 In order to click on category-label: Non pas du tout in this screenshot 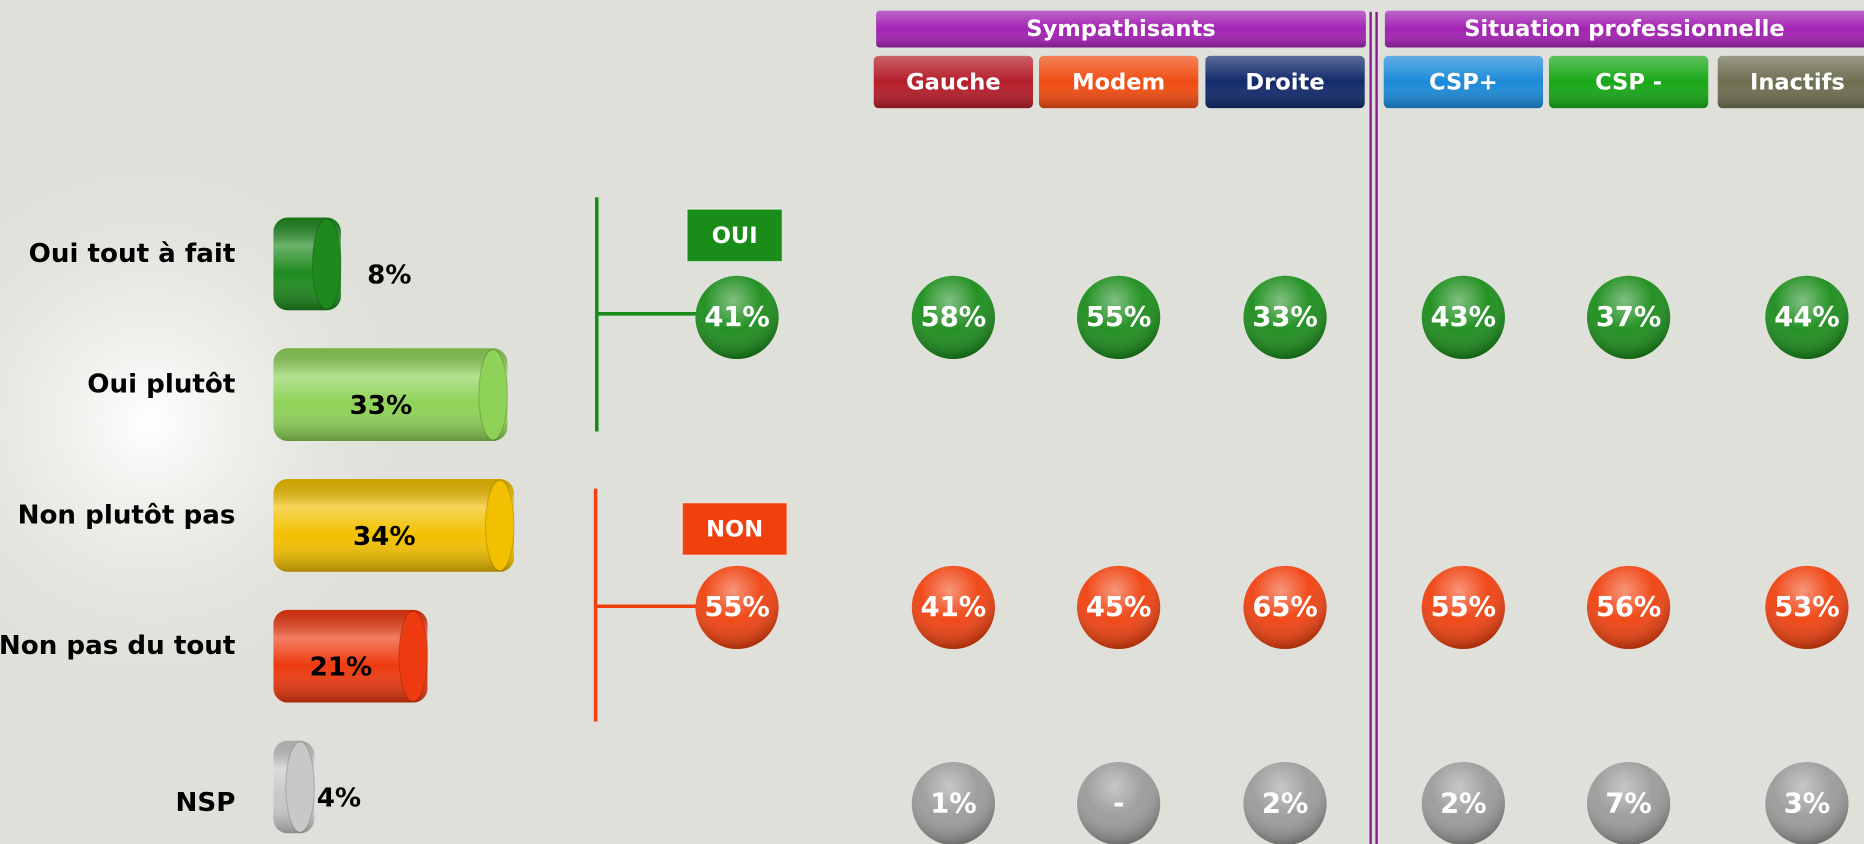, I will do `click(117, 646)`.